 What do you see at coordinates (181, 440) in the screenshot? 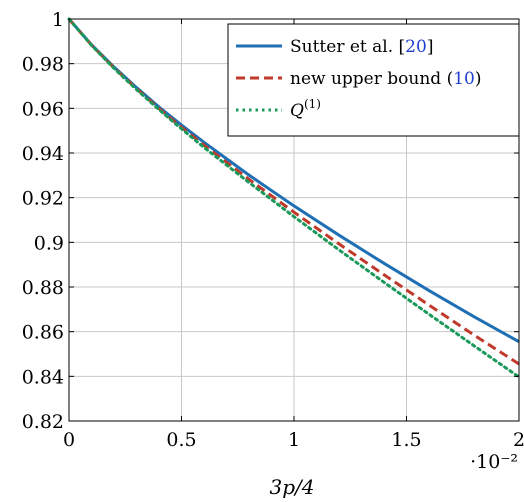
I see `x-tick-label: 0.5` at bounding box center [181, 440].